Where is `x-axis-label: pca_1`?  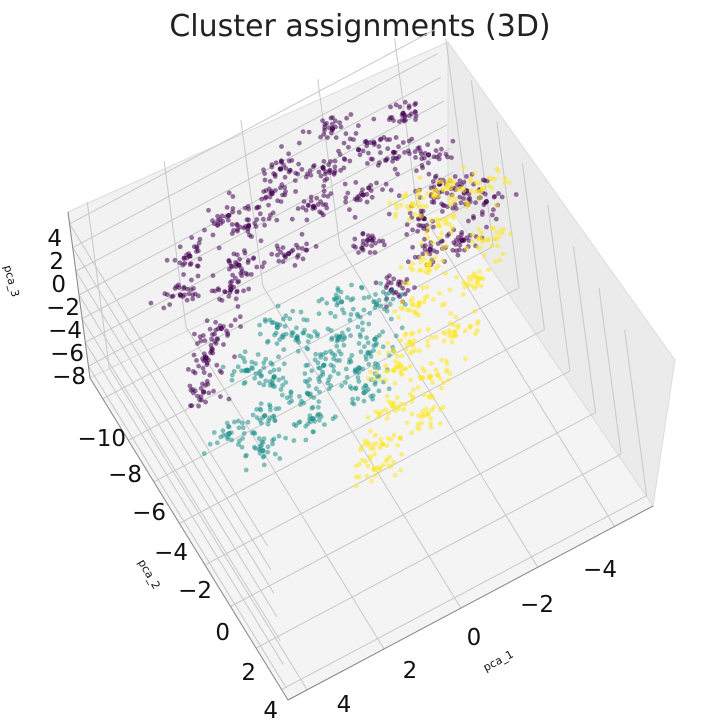 x-axis-label: pca_1 is located at coordinates (498, 661).